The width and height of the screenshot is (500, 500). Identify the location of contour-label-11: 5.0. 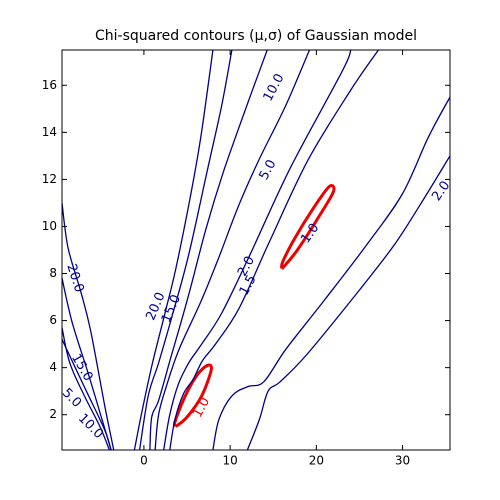
(71, 398).